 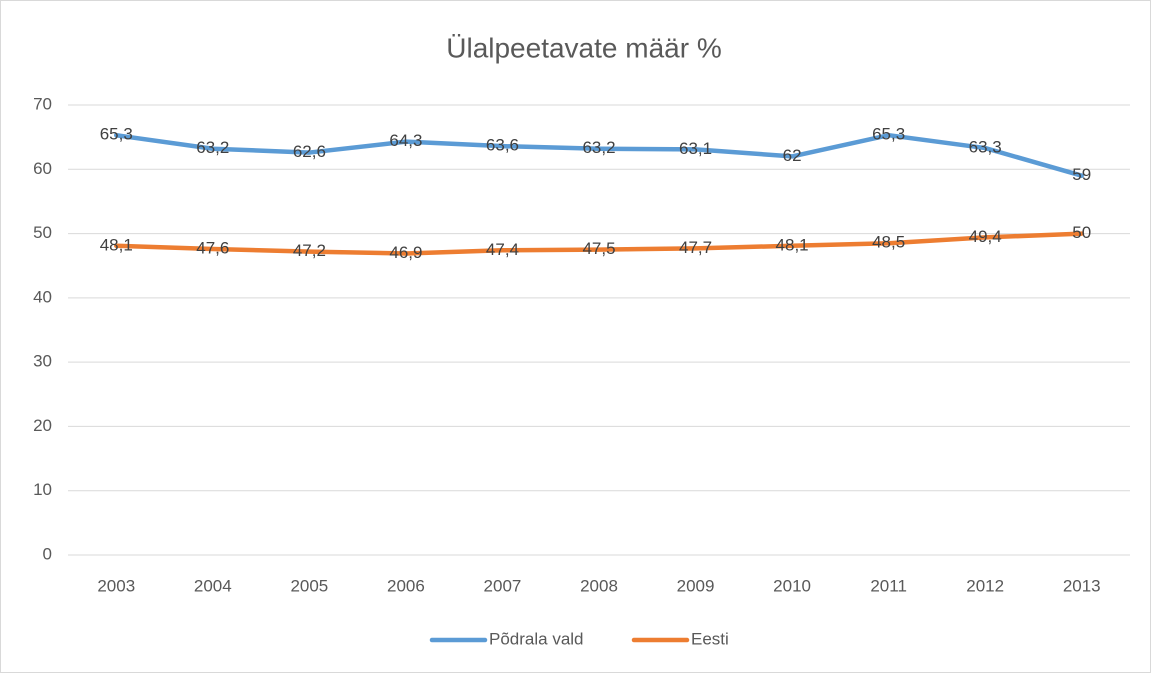 What do you see at coordinates (42, 296) in the screenshot?
I see `y-tick-label: 40` at bounding box center [42, 296].